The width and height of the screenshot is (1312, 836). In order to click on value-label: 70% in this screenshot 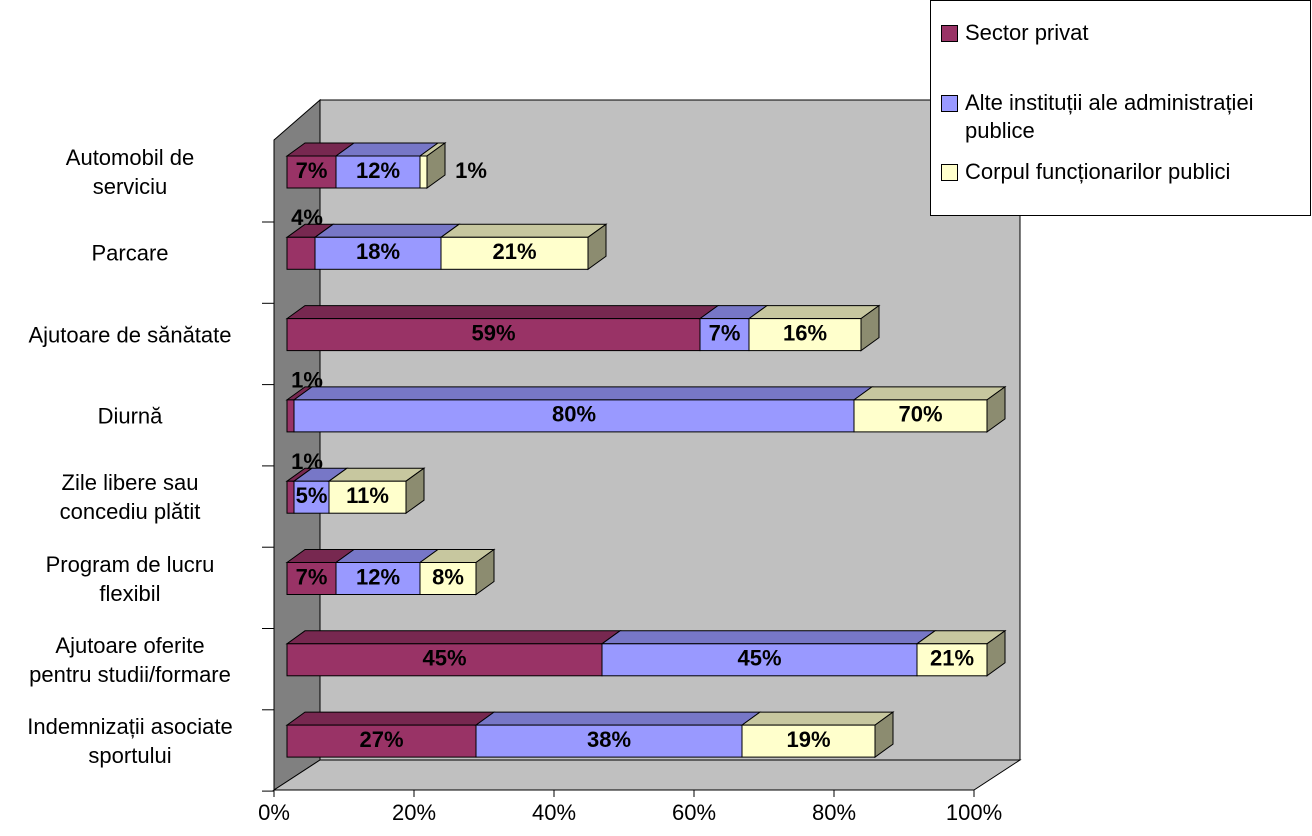, I will do `click(920, 414)`.